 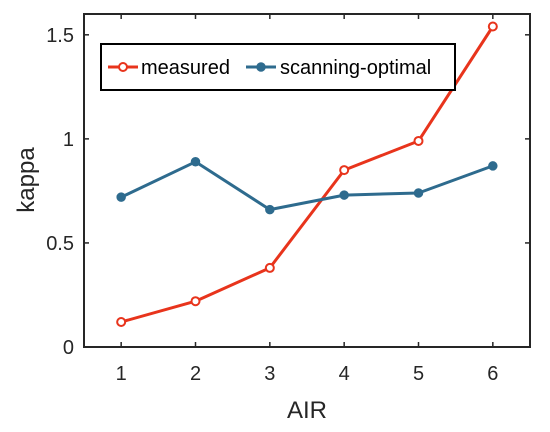 What do you see at coordinates (261, 67) in the screenshot?
I see `legend-marker-scanning-optimal` at bounding box center [261, 67].